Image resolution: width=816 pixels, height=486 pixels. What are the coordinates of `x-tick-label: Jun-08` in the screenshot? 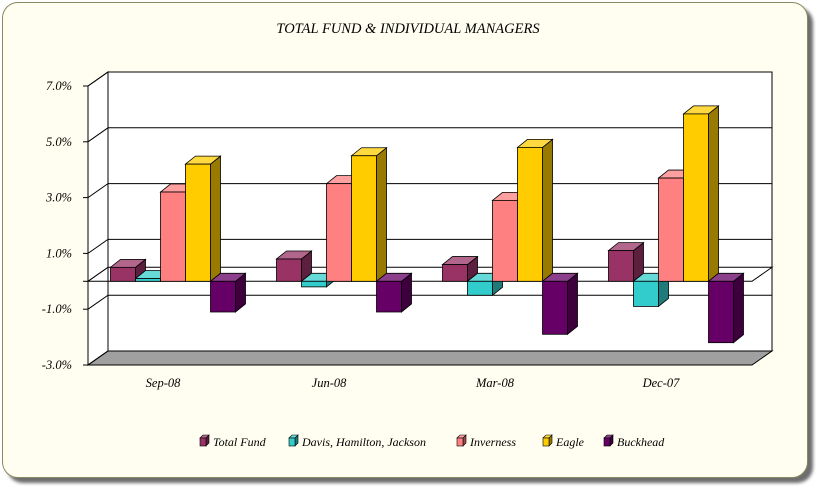 It's located at (329, 383).